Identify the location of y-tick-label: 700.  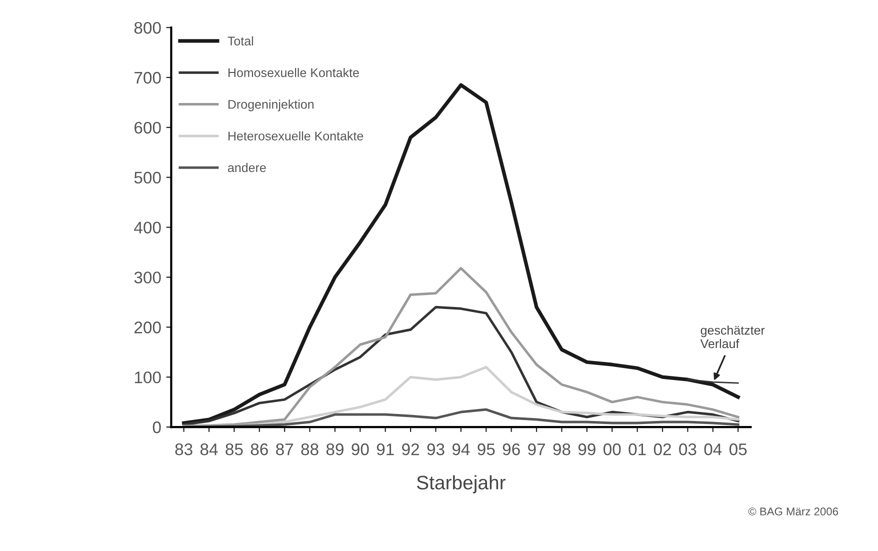
(147, 78).